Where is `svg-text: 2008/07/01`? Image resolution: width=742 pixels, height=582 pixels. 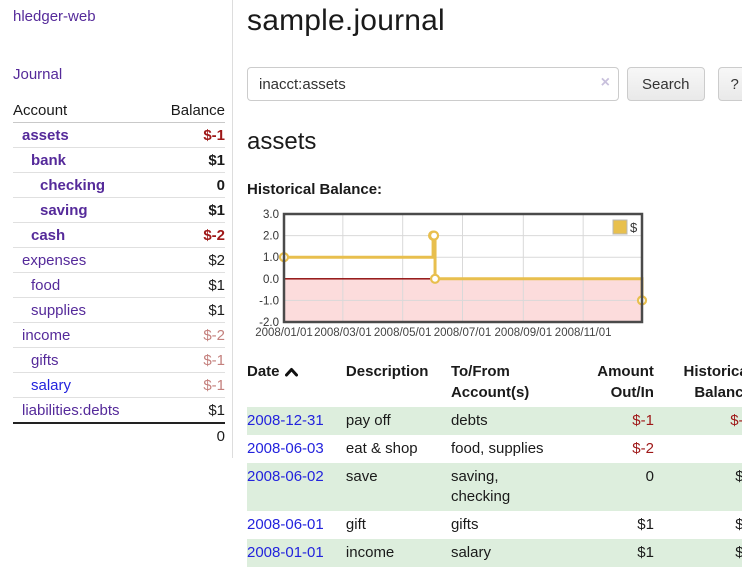
svg-text: 2008/07/01 is located at coordinates (463, 333).